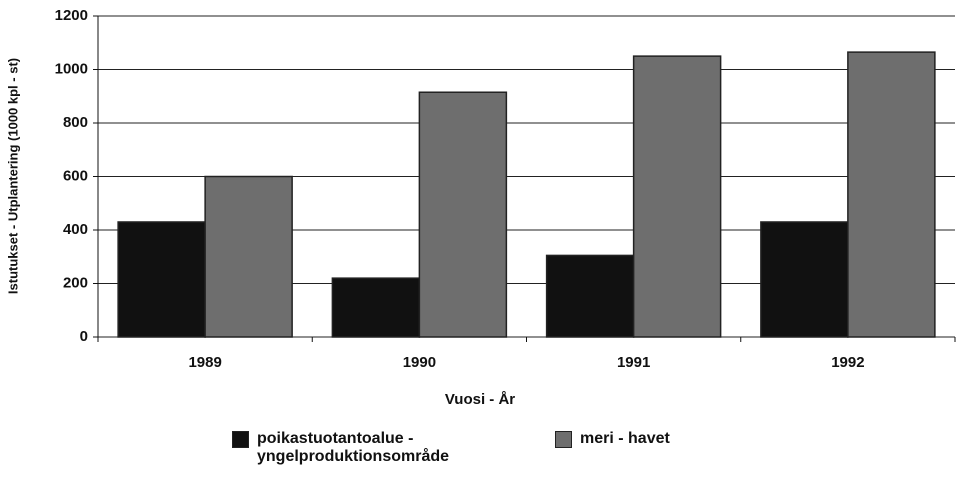 This screenshot has width=956, height=483. I want to click on x-tick-label: 1989, so click(204, 362).